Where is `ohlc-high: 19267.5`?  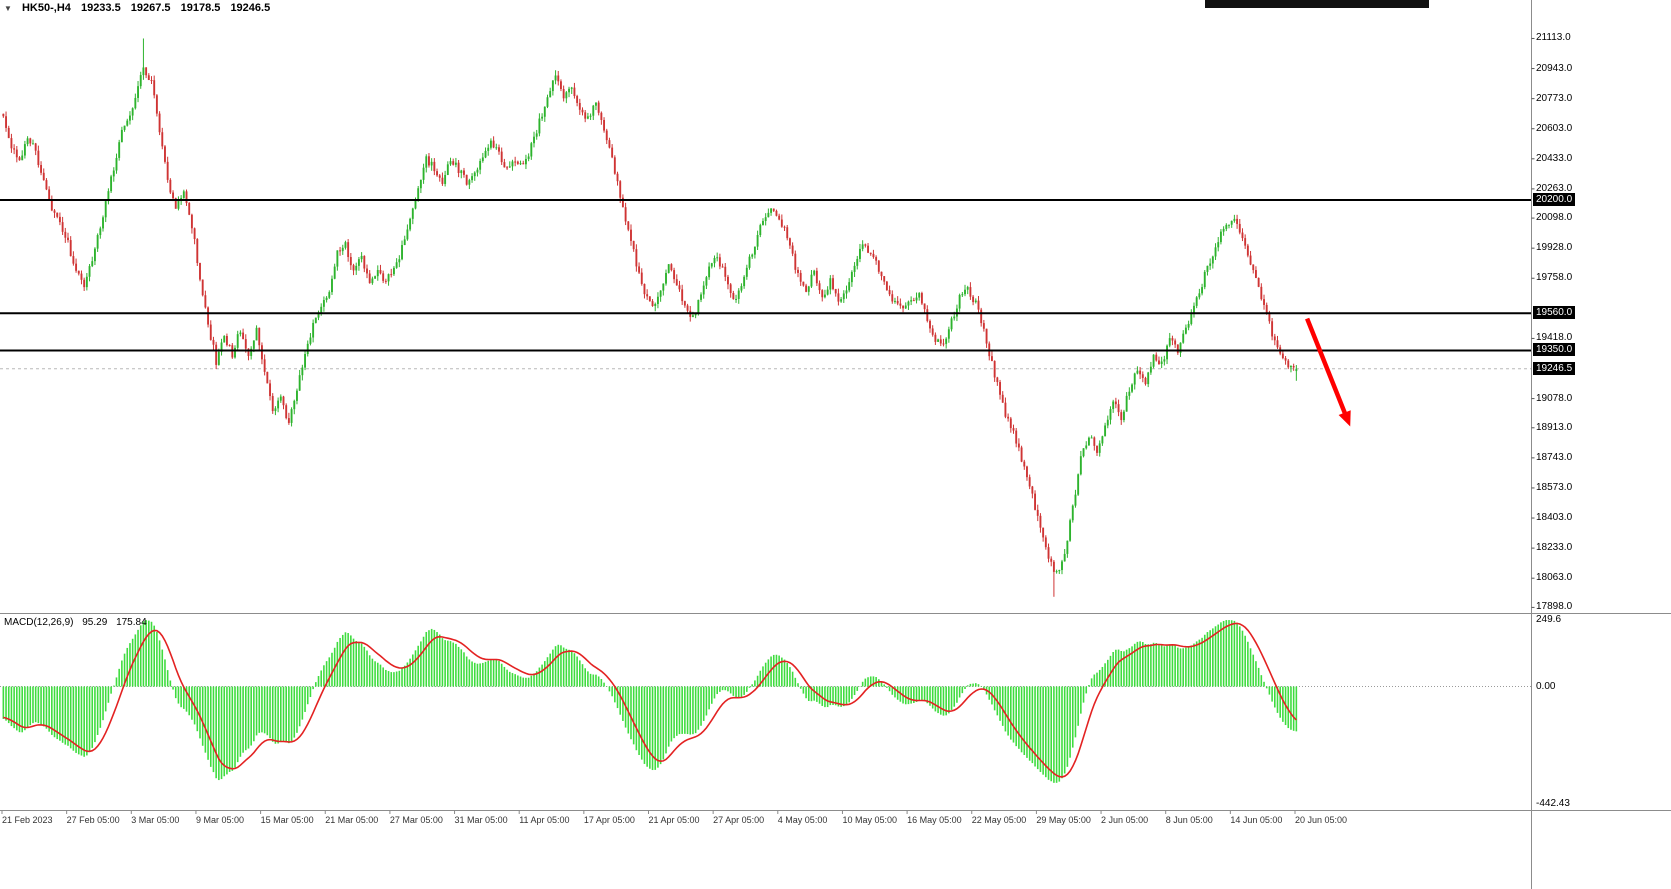 ohlc-high: 19267.5 is located at coordinates (150, 8).